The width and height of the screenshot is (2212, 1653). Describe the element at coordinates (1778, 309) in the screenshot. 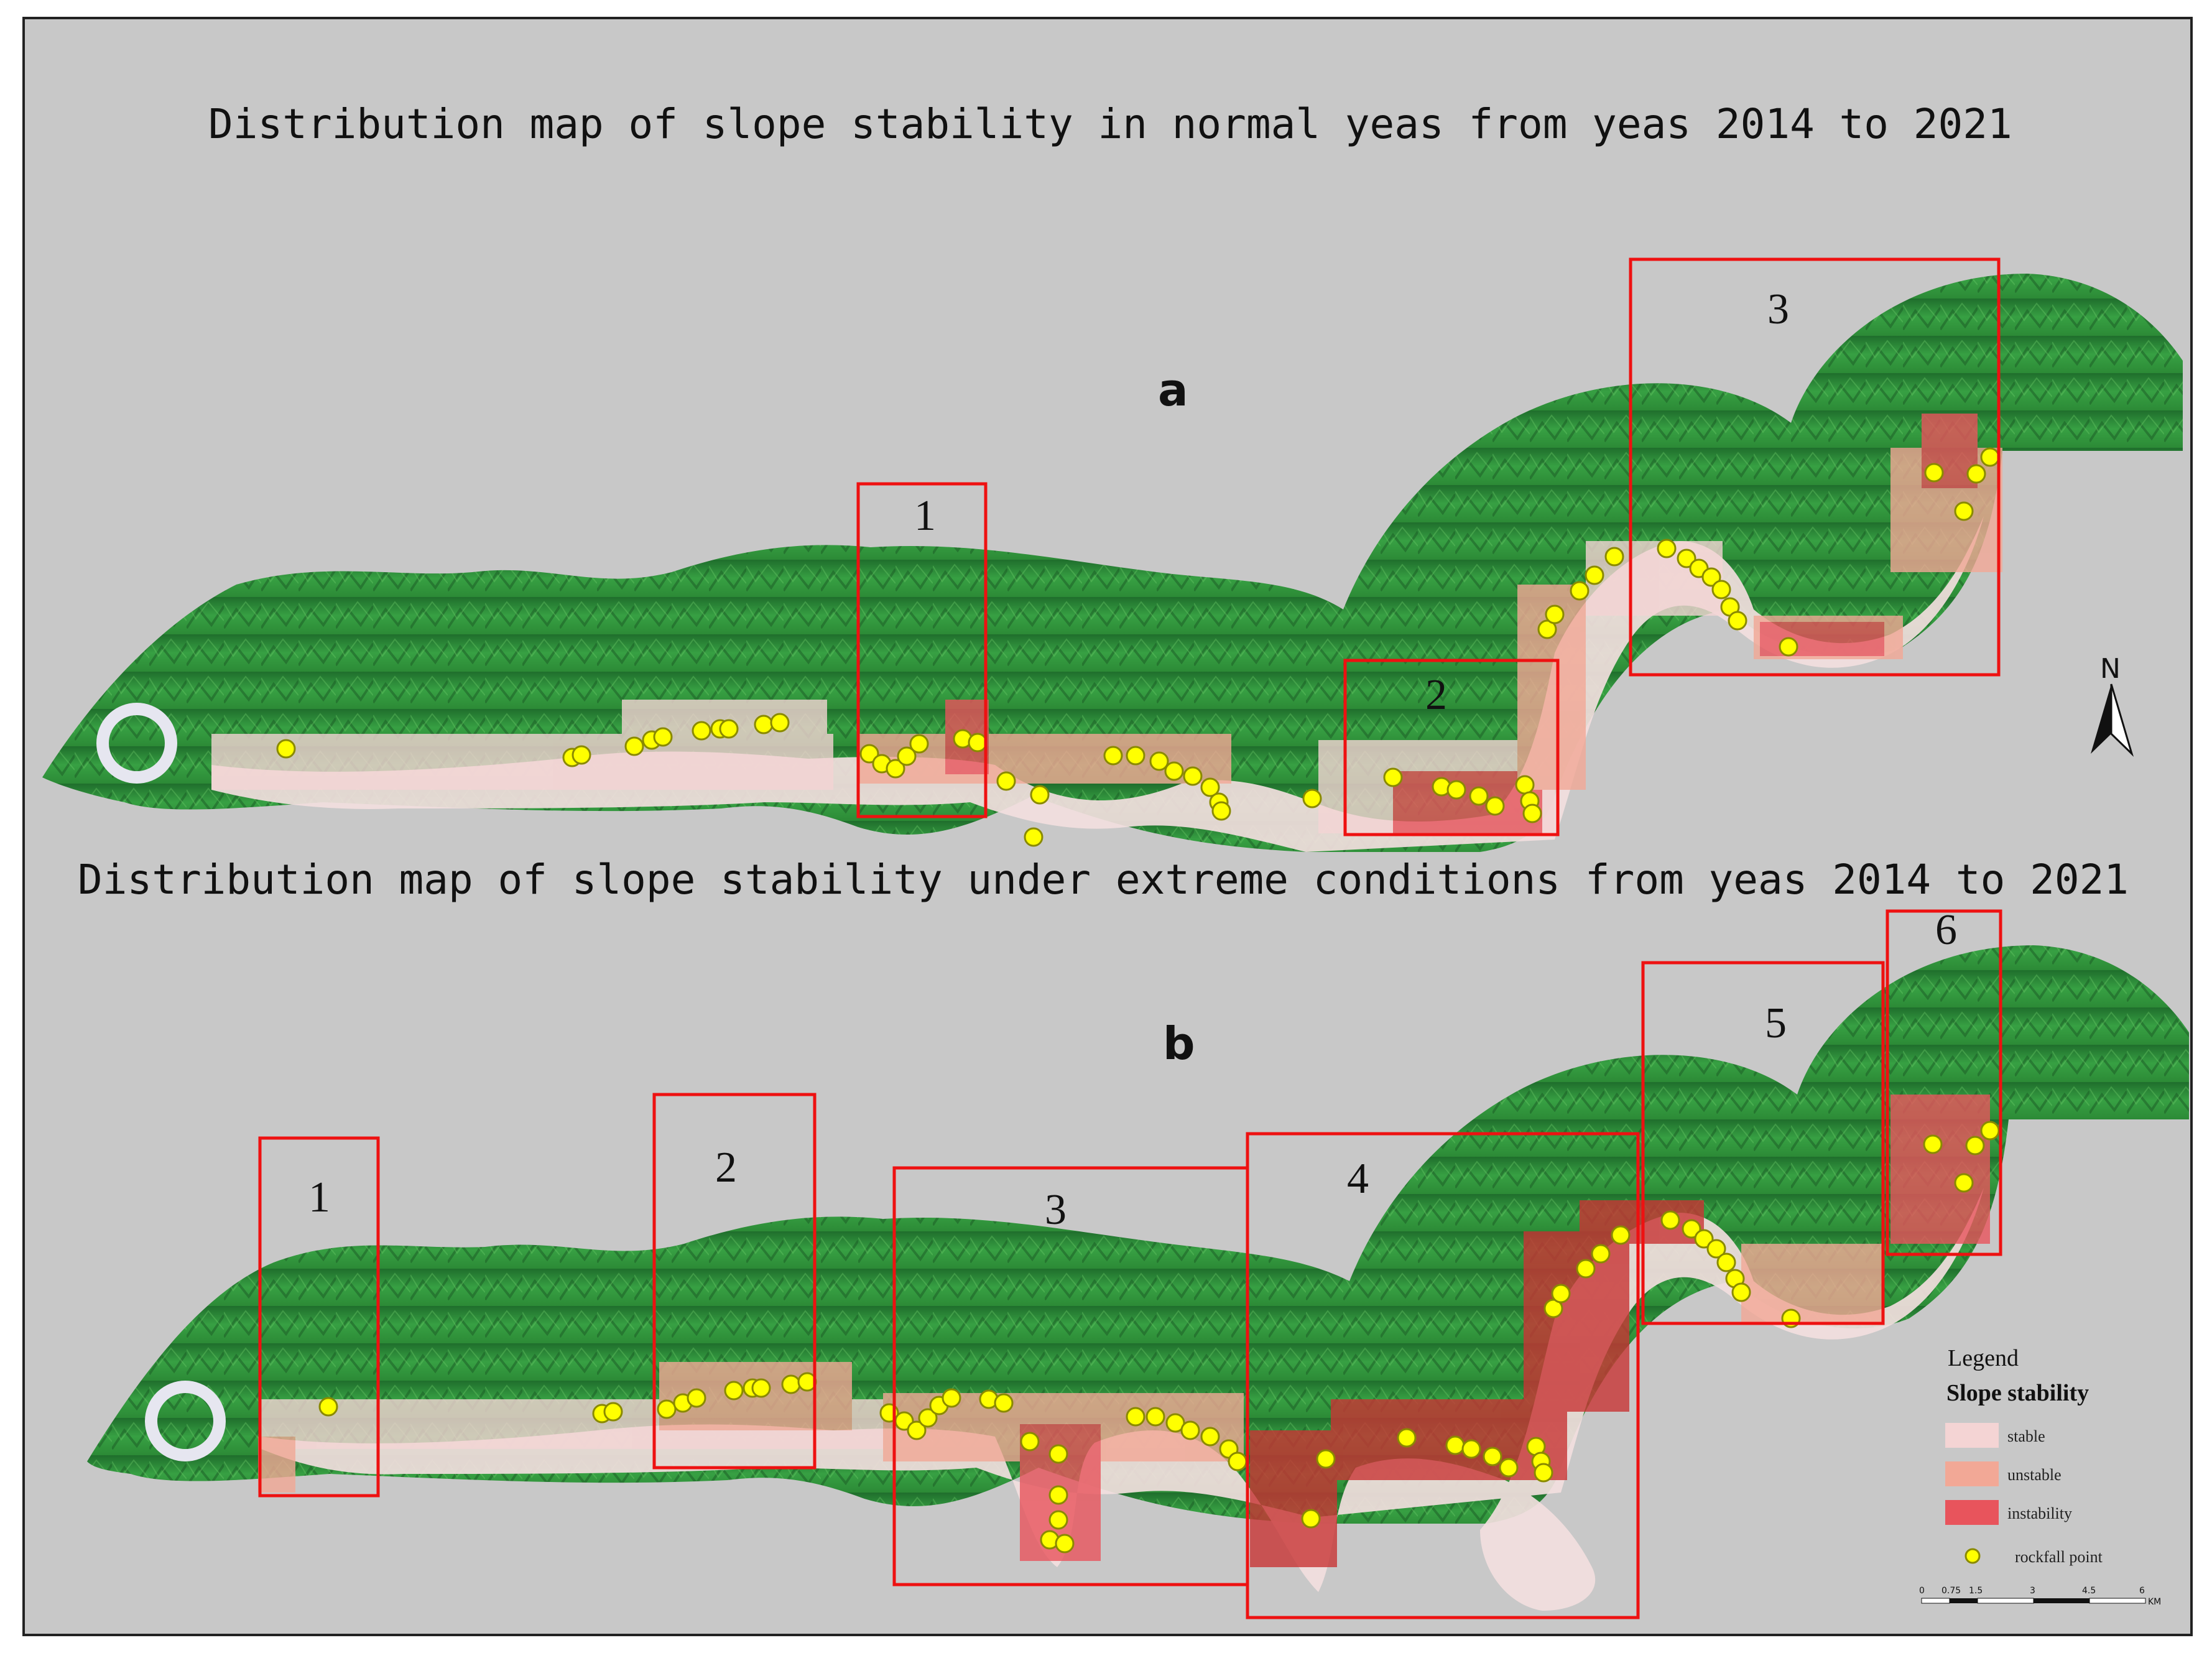

I see `panel-a-box-3-label: 3` at that location.